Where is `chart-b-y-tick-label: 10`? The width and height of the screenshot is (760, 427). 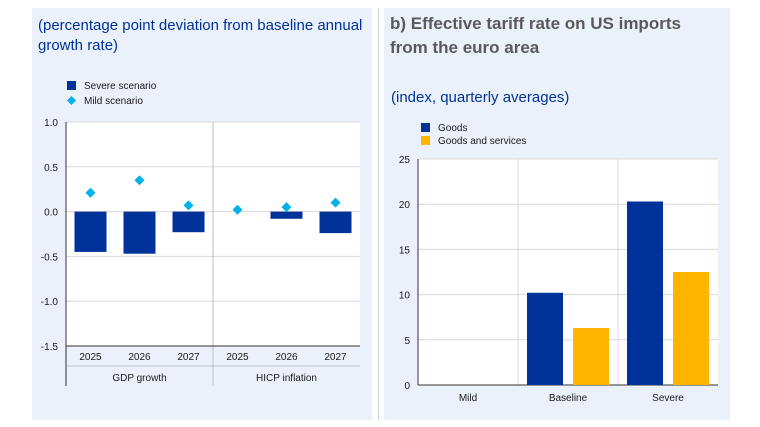
chart-b-y-tick-label: 10 is located at coordinates (405, 296).